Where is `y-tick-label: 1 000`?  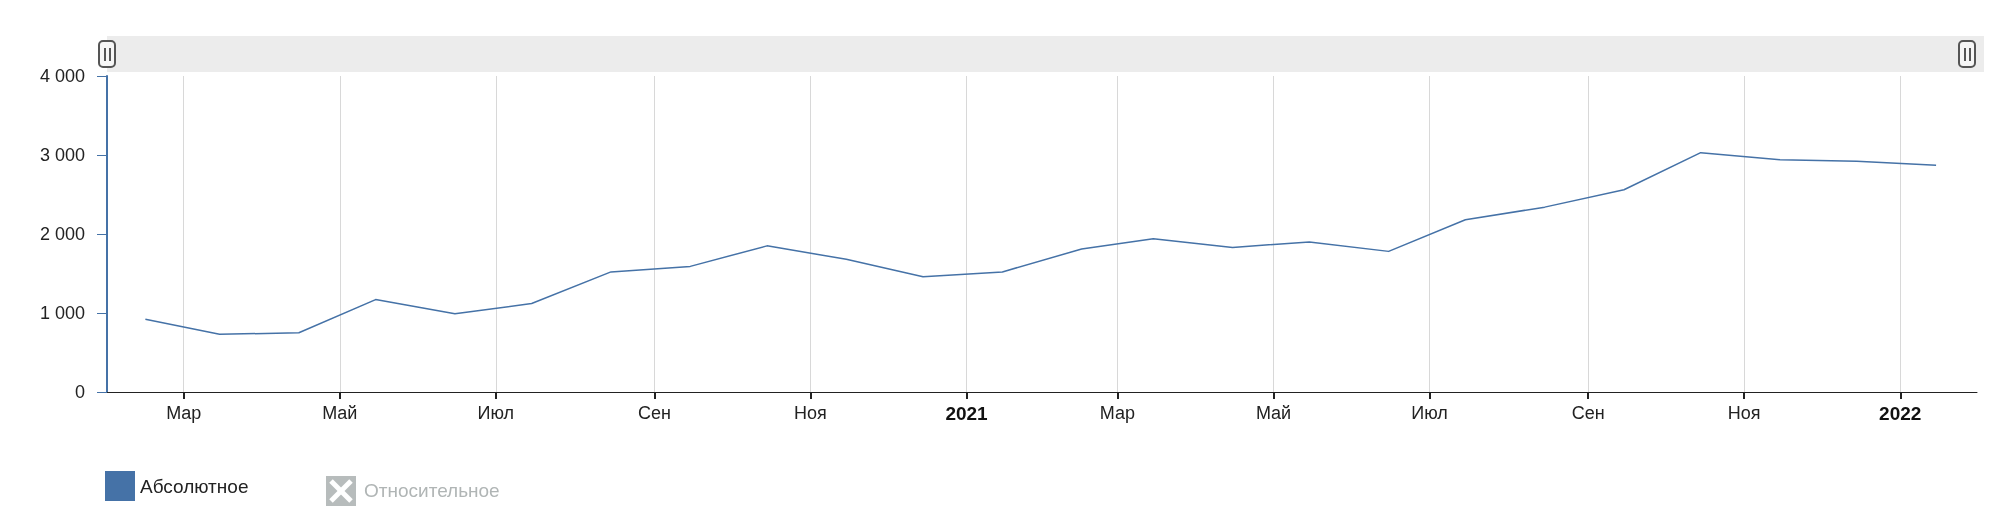
y-tick-label: 1 000 is located at coordinates (62, 313).